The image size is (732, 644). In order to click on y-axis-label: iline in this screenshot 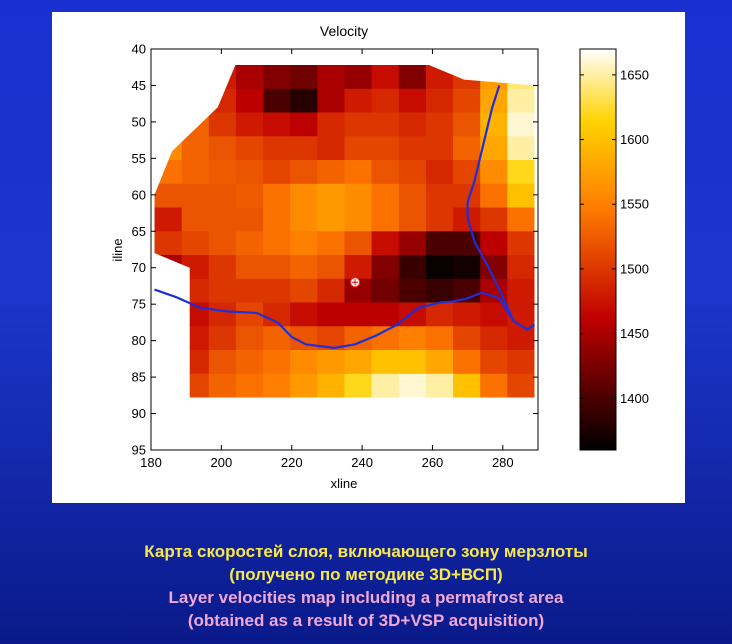, I will do `click(117, 249)`.